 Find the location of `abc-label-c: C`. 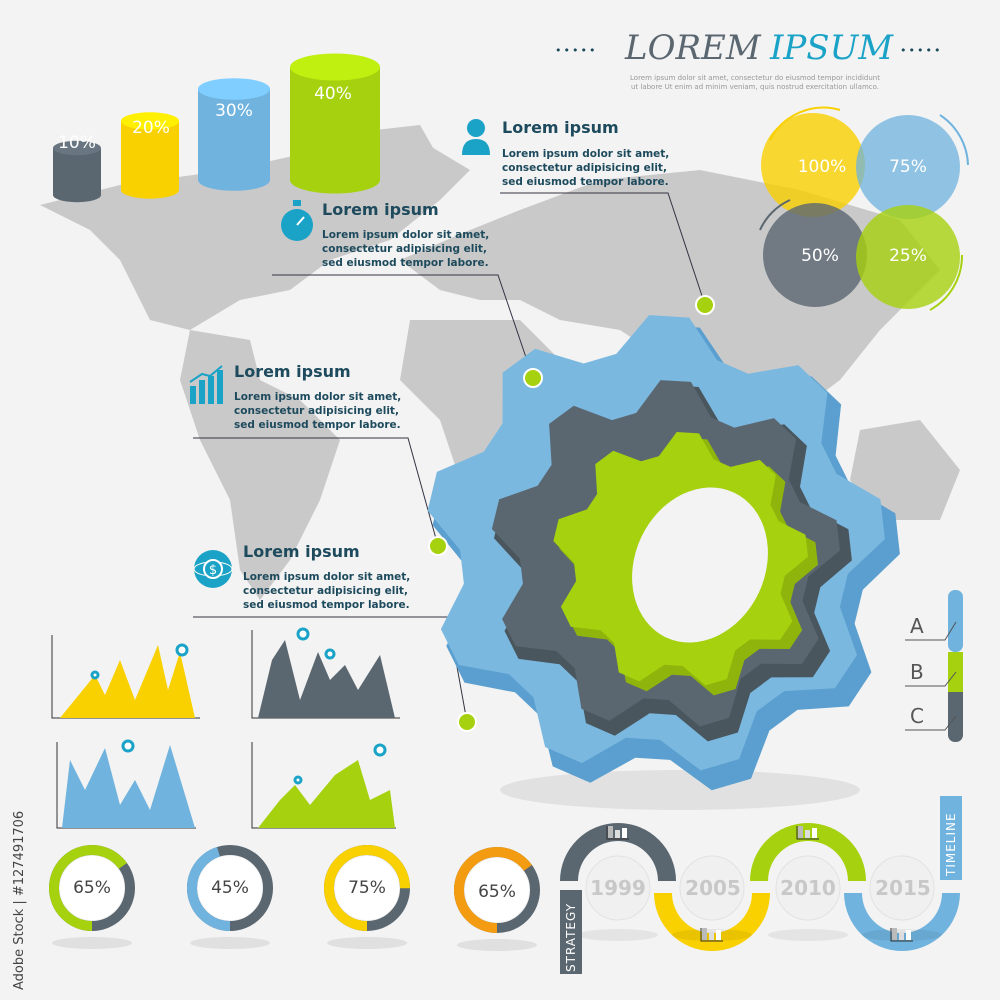

abc-label-c: C is located at coordinates (917, 716).